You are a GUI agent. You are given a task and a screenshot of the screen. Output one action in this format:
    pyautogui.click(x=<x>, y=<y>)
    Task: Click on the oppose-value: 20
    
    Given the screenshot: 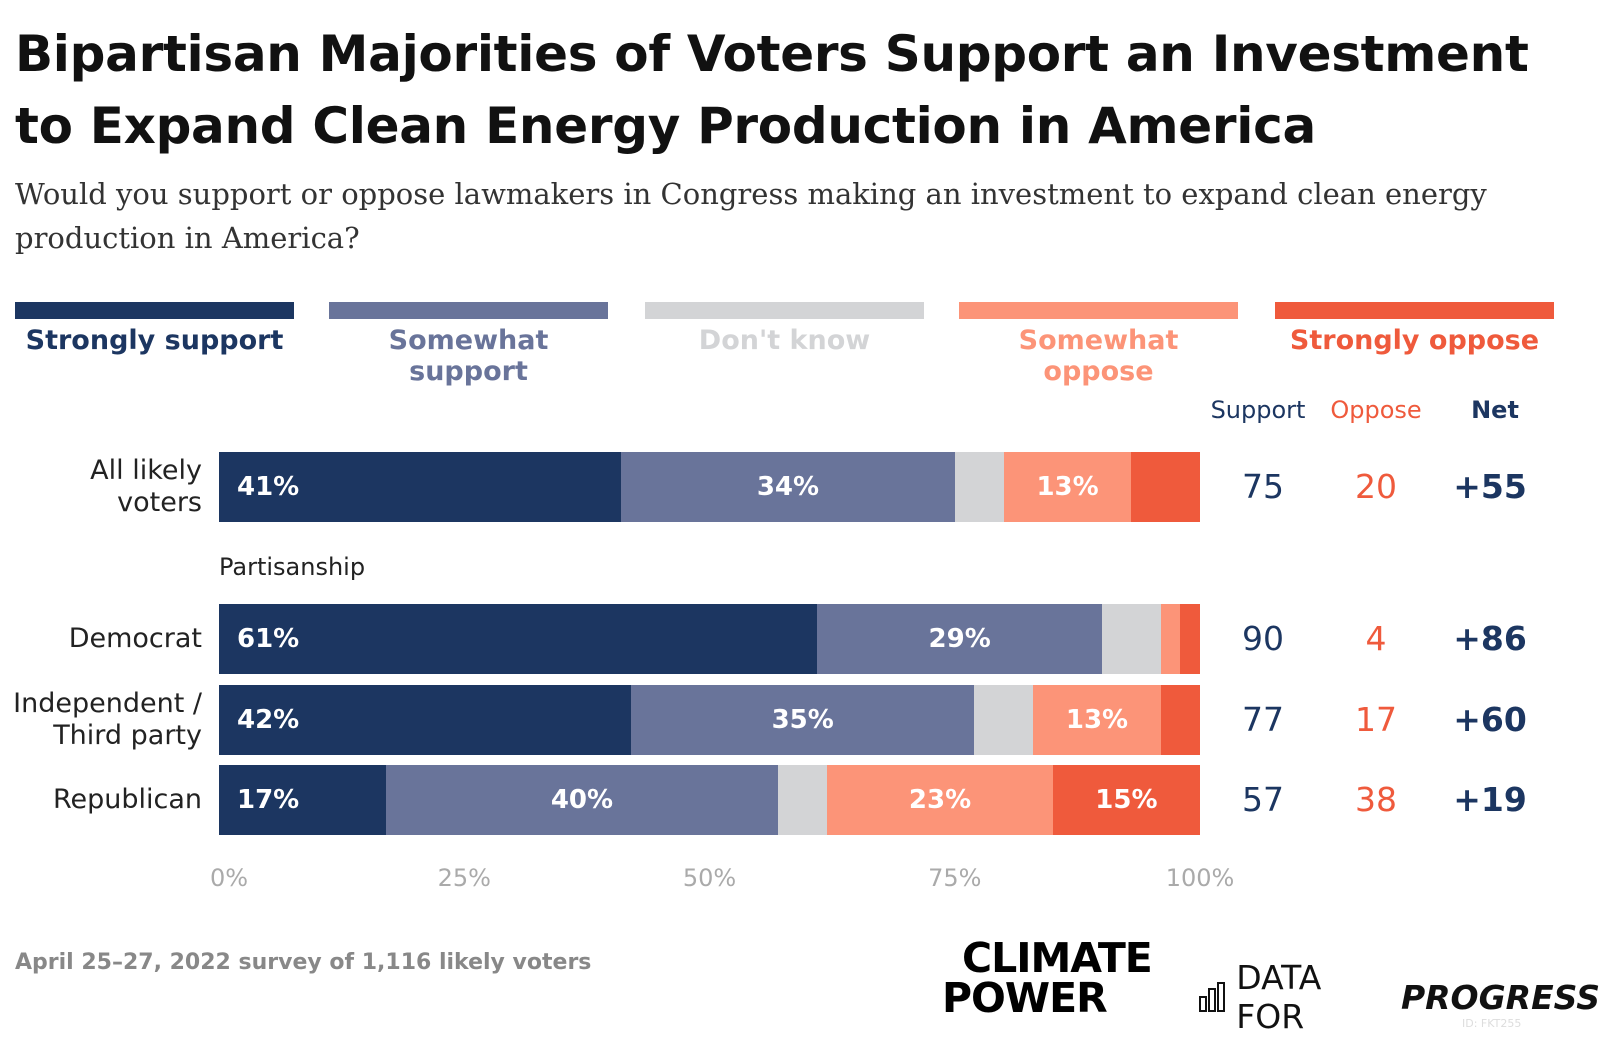 What is the action you would take?
    pyautogui.click(x=1376, y=486)
    